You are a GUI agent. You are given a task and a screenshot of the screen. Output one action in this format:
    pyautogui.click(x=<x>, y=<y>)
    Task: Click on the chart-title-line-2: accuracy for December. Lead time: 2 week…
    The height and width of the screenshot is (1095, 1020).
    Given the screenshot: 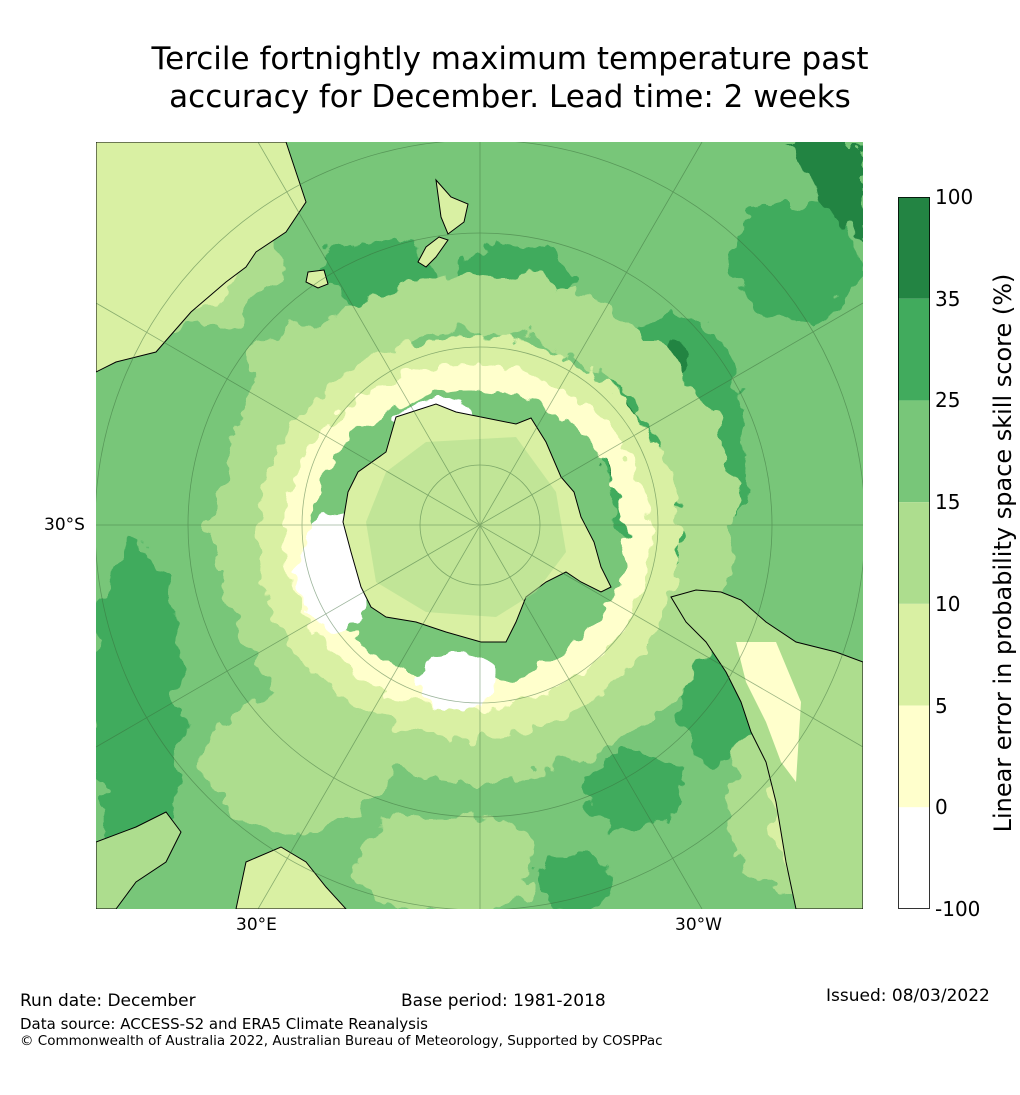 What is the action you would take?
    pyautogui.click(x=510, y=97)
    